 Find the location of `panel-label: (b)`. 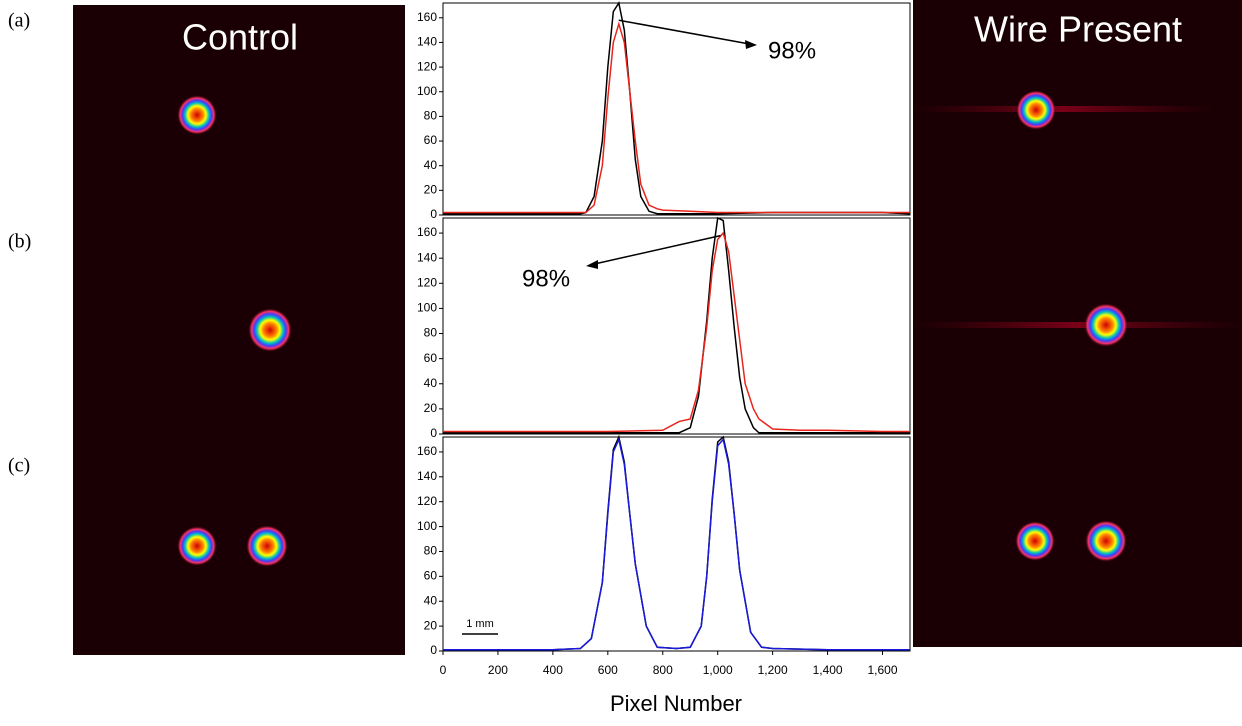

panel-label: (b) is located at coordinates (19, 242).